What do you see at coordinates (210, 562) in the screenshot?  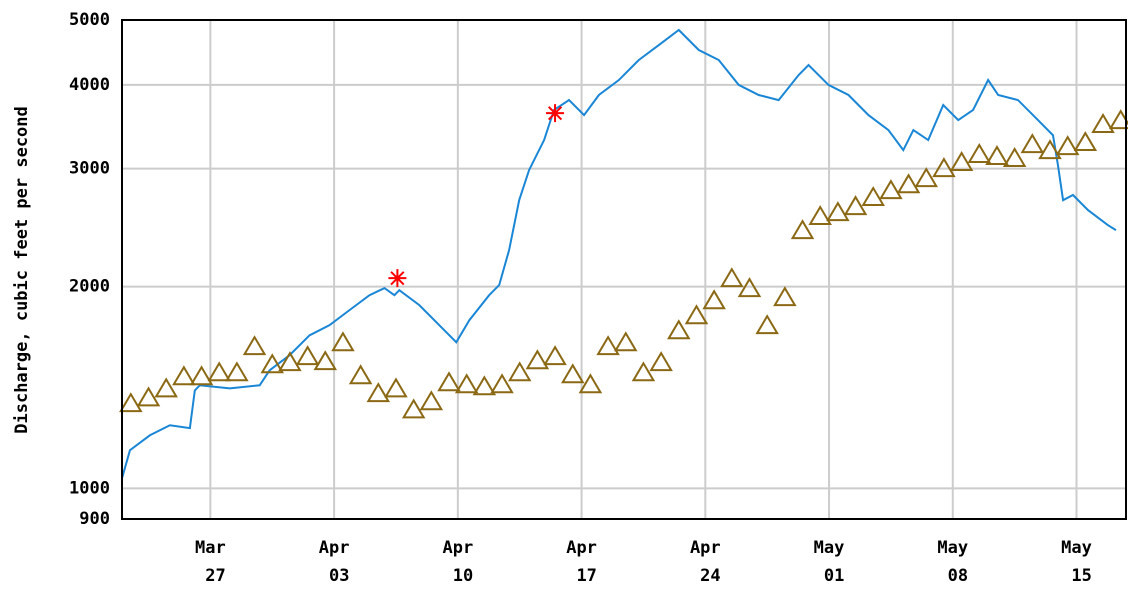 I see `x-tick-label: Mar 27` at bounding box center [210, 562].